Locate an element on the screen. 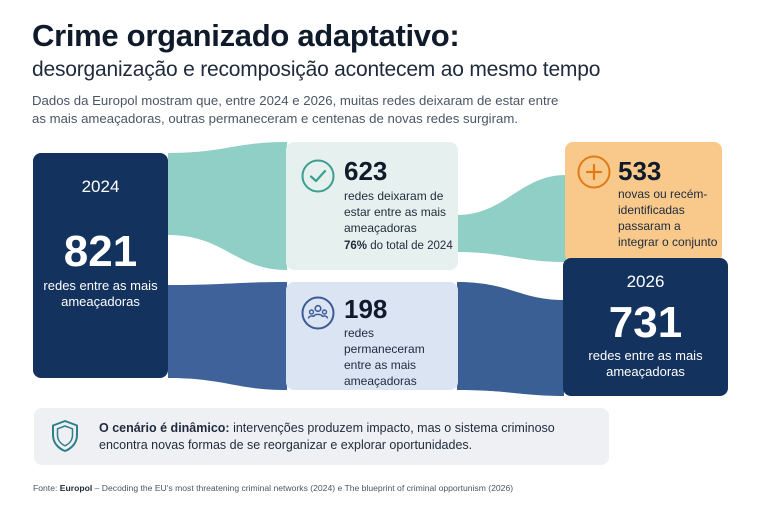  node-2026-value: 731 is located at coordinates (645, 322).